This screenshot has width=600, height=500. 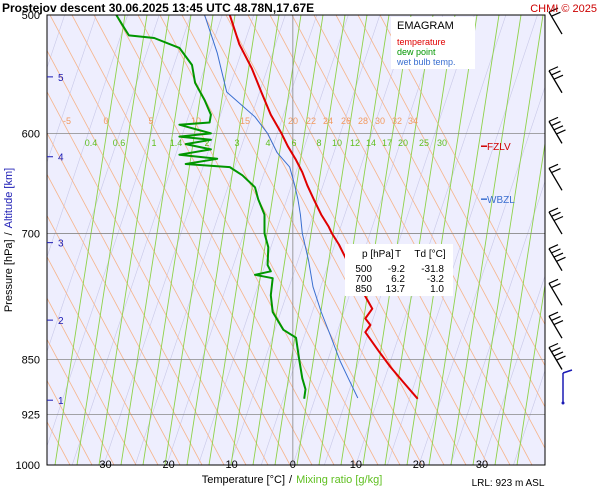 I want to click on table-cell: -31.8, so click(x=432, y=269).